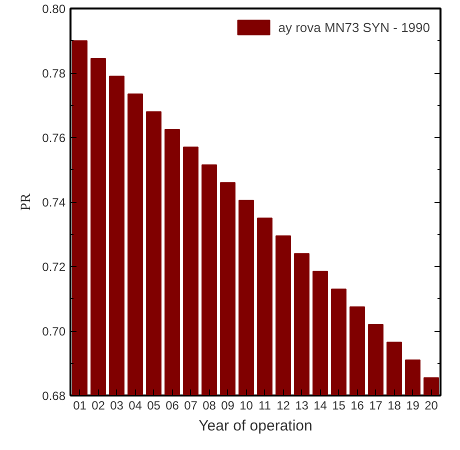  I want to click on x-tick-label: 17, so click(376, 405).